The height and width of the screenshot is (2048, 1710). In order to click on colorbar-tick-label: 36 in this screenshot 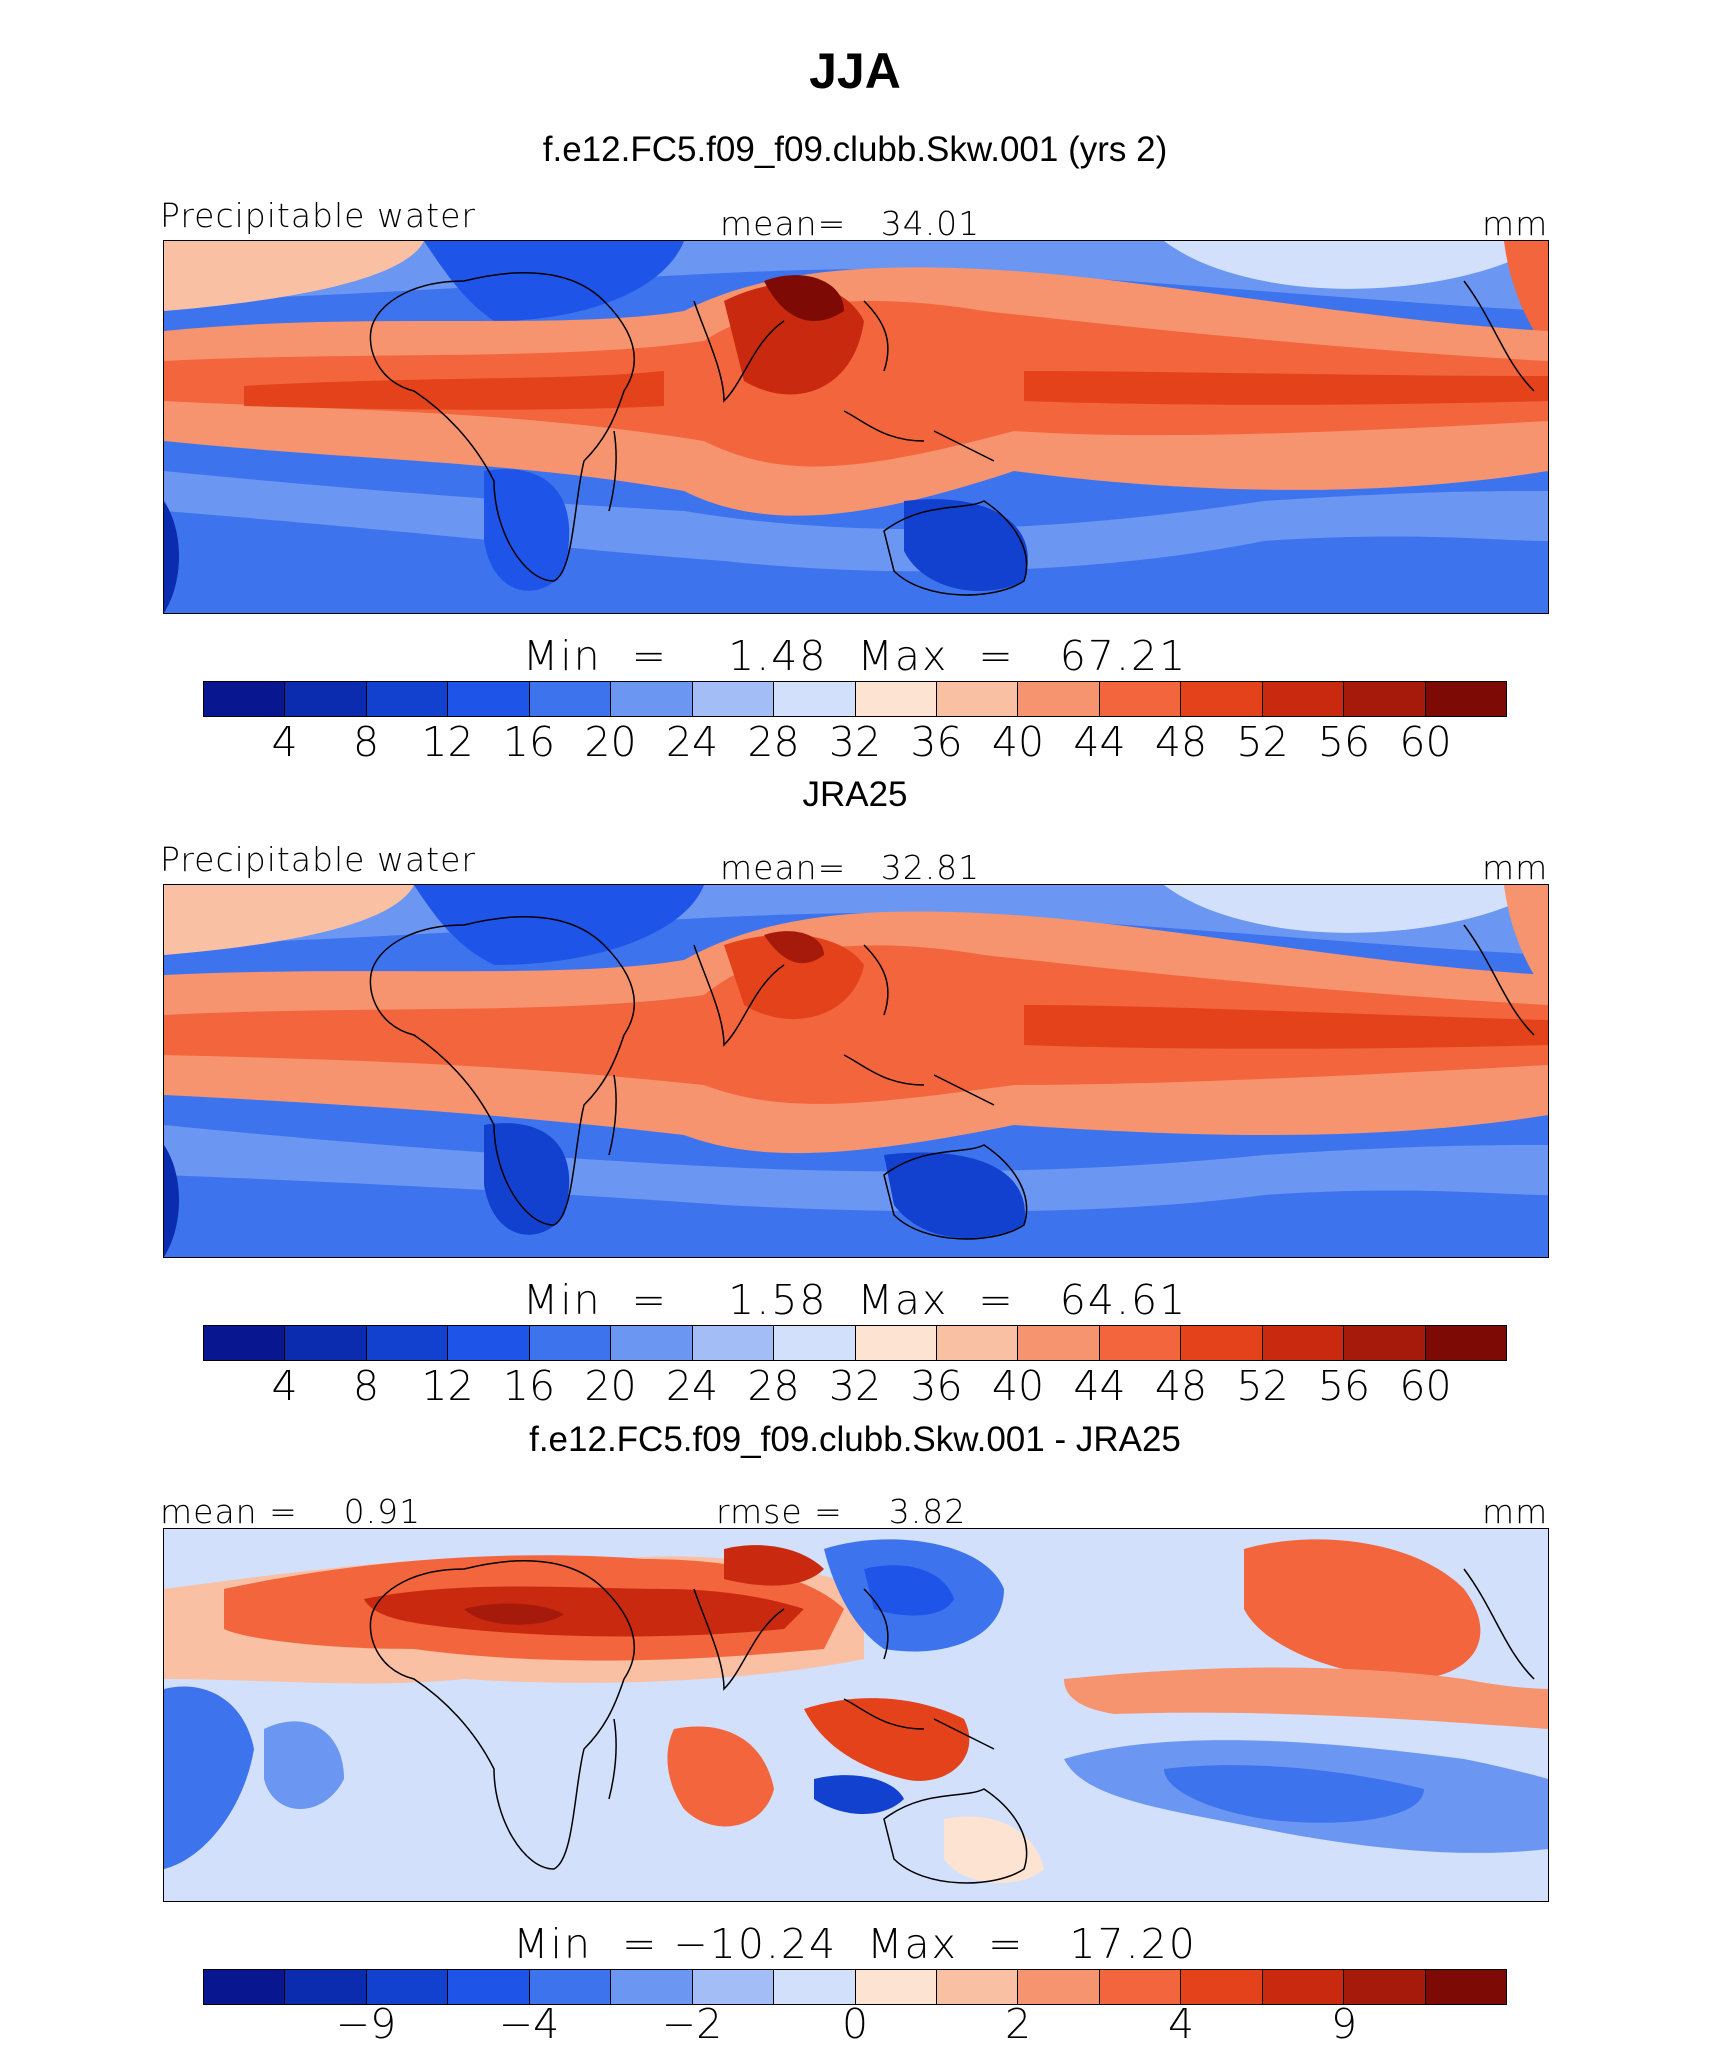, I will do `click(936, 742)`.